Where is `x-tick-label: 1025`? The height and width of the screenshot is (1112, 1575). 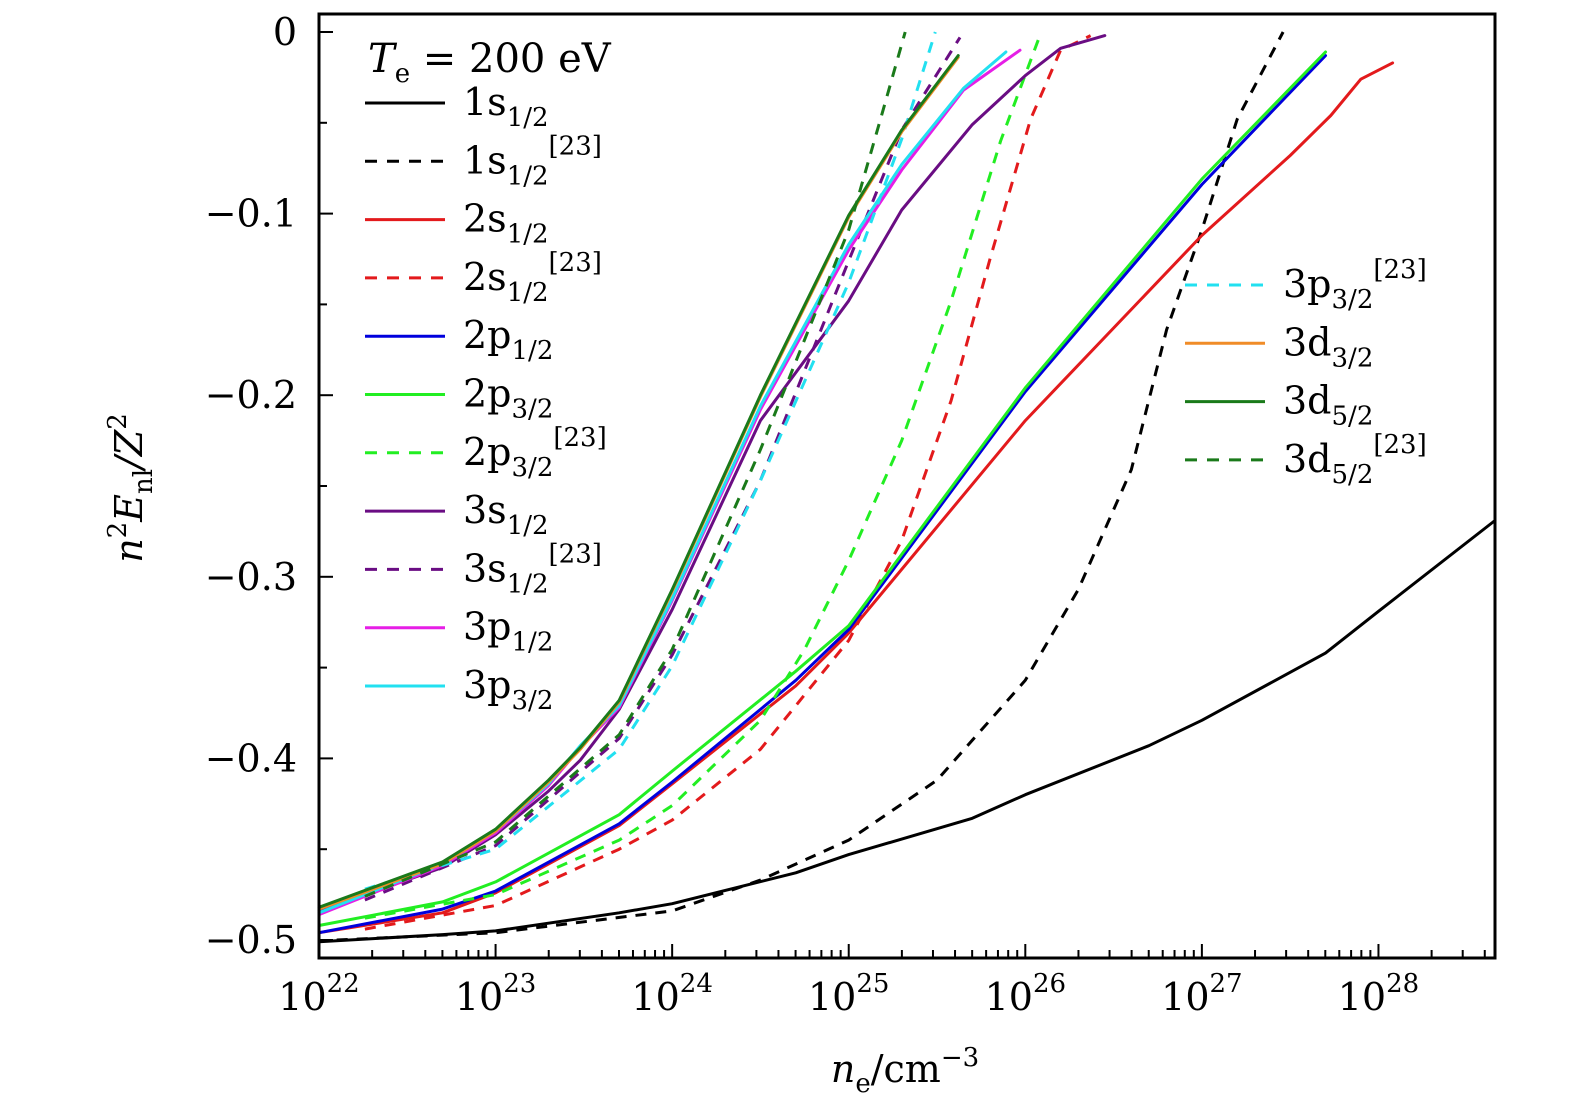 x-tick-label: 1025 is located at coordinates (848, 994).